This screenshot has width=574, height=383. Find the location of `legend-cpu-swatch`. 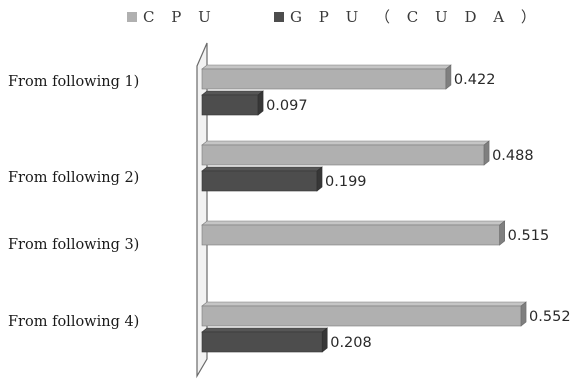

legend-cpu-swatch is located at coordinates (132, 17).